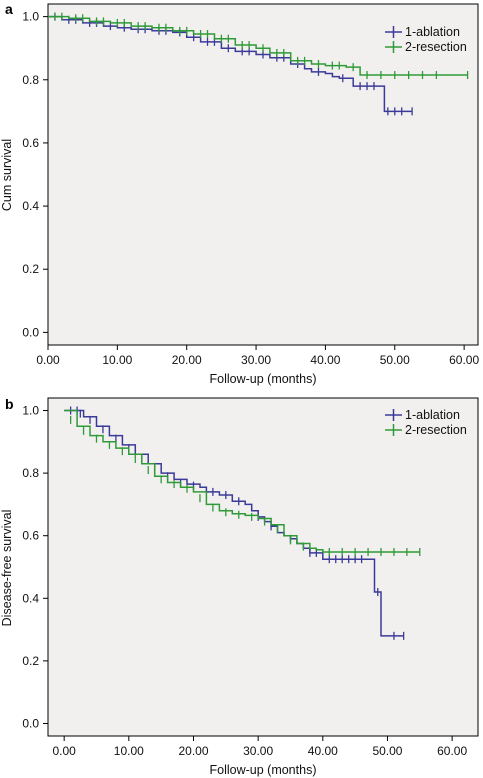 This screenshot has width=483, height=778. I want to click on panel-b-y-axis: 0.0 0.2 0.4 0.6 0.8 1.0, so click(35, 567).